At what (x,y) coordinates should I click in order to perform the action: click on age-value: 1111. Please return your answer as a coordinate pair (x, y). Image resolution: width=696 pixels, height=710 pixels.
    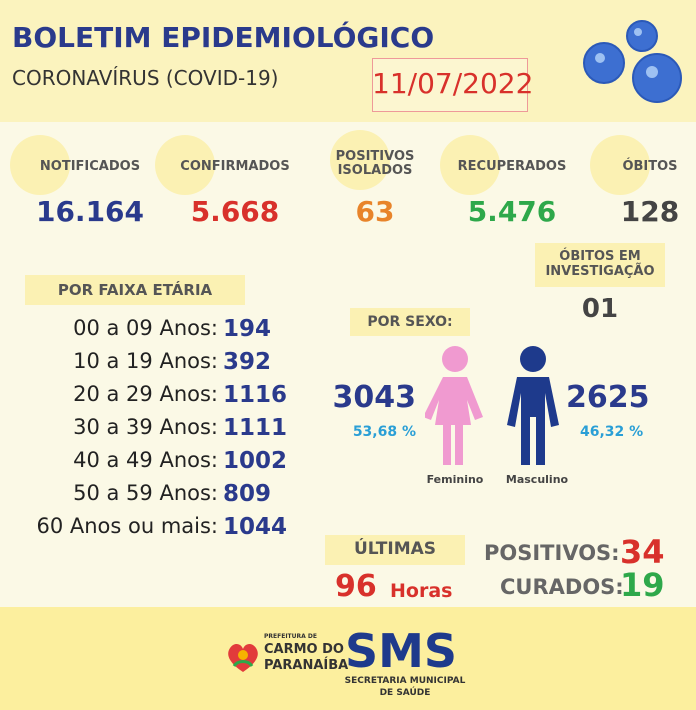
    Looking at the image, I should click on (255, 428).